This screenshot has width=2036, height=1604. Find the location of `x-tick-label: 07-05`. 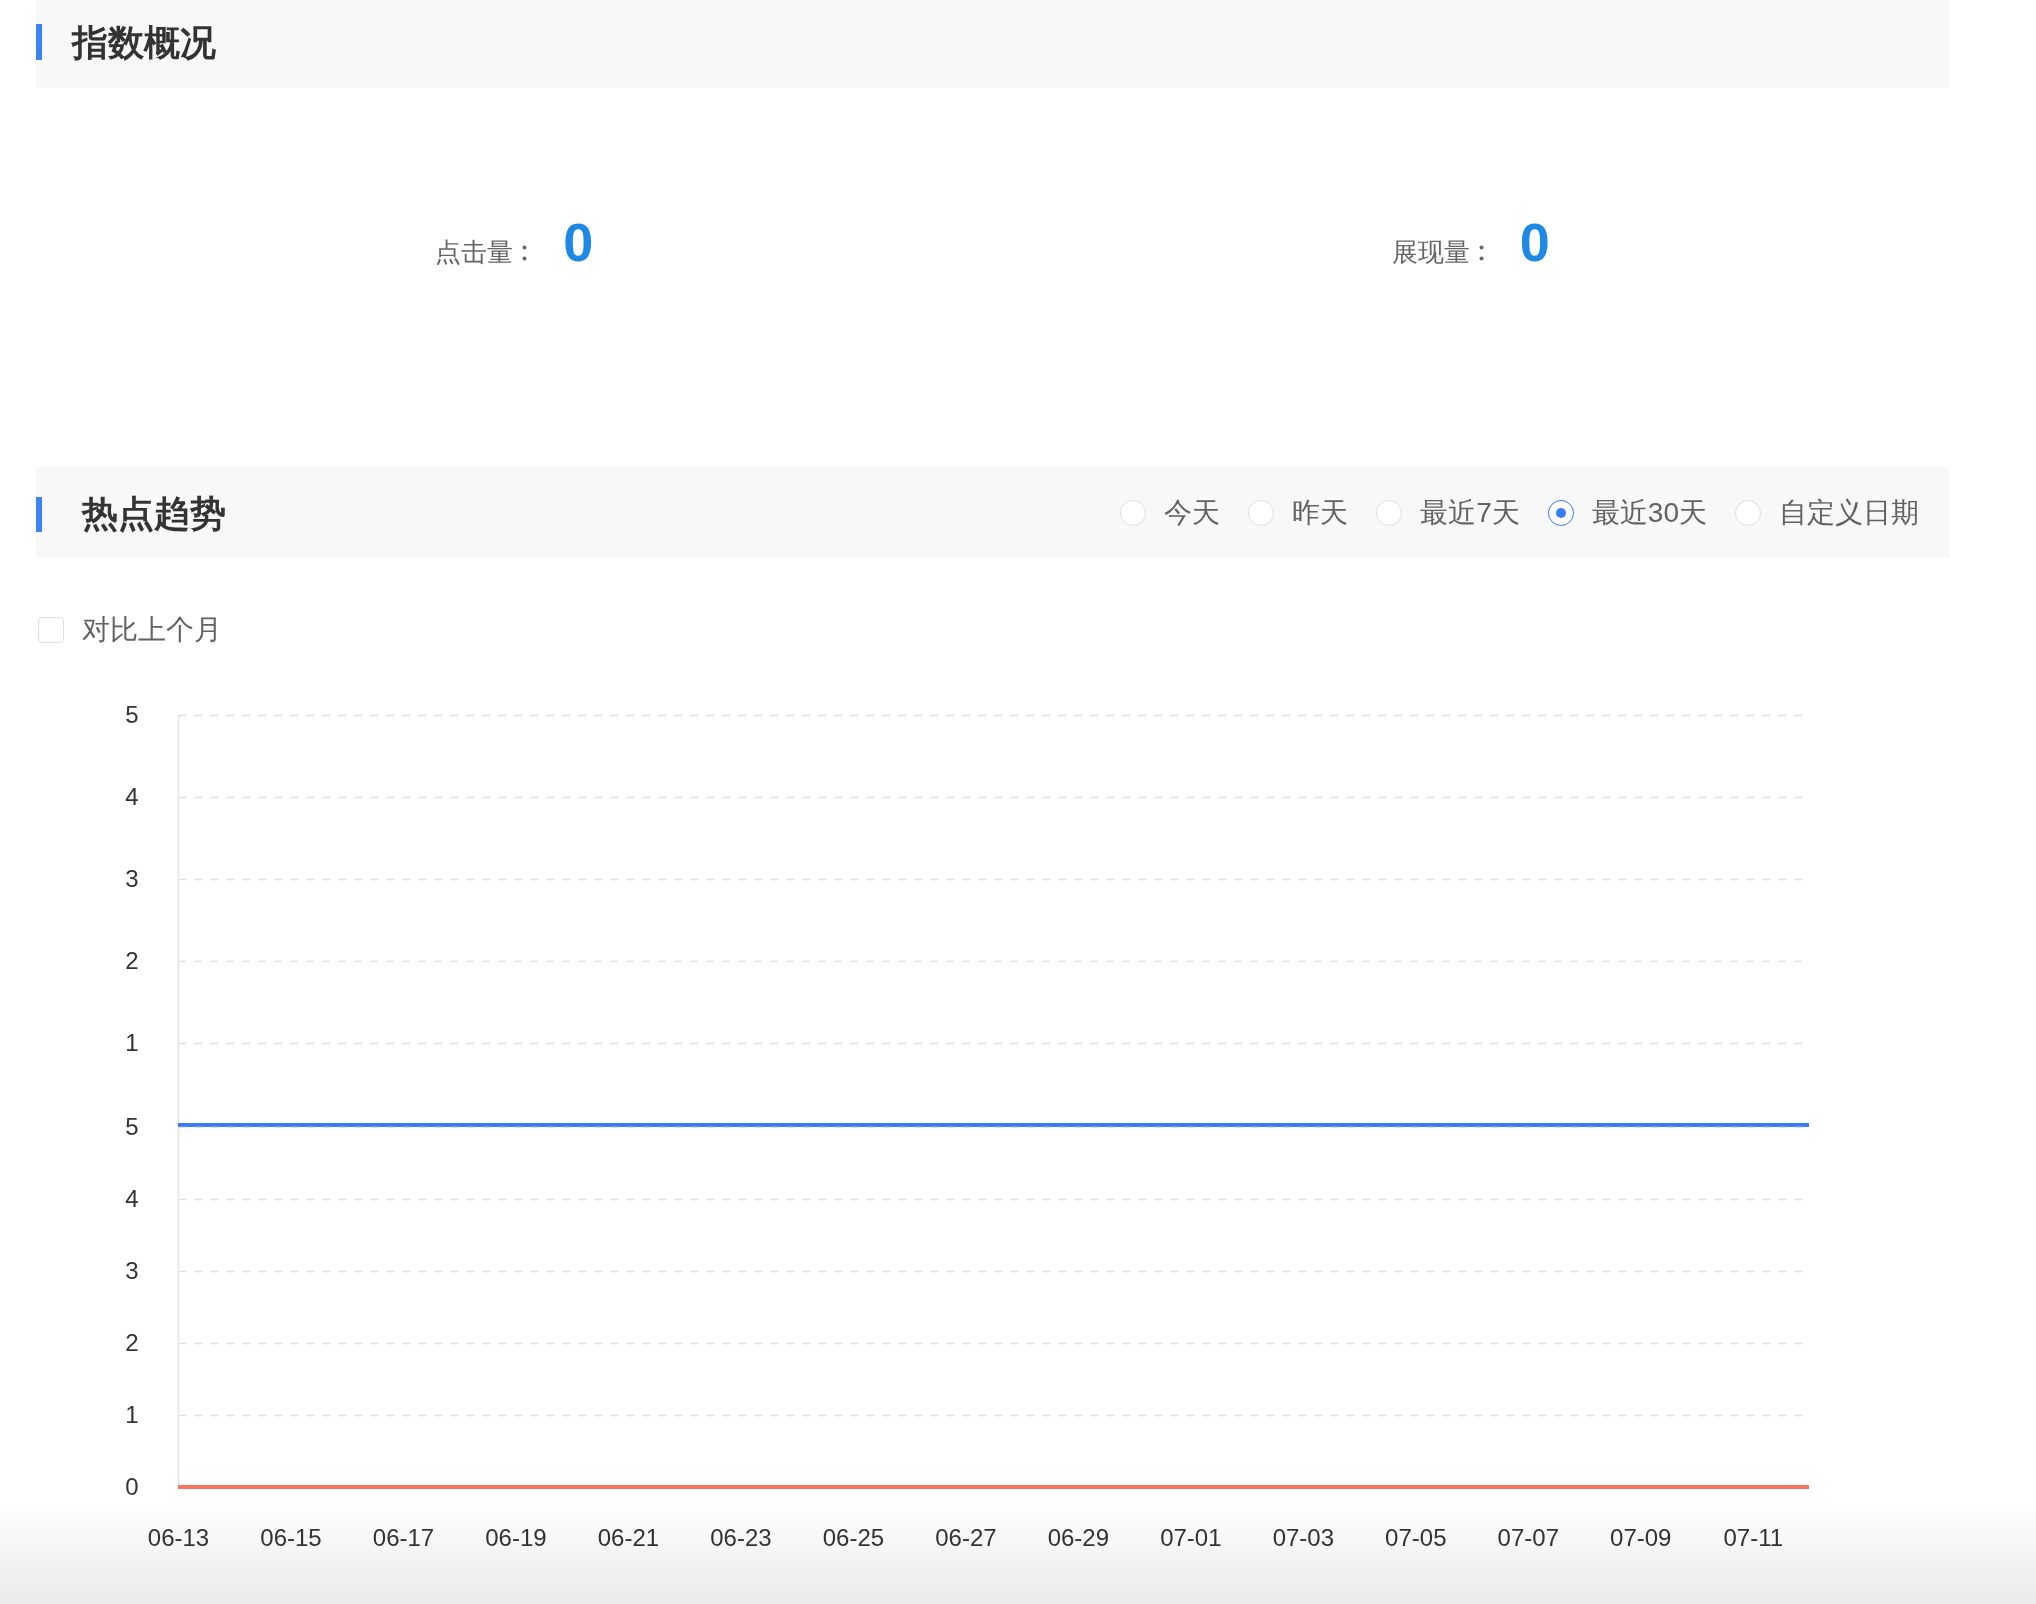

x-tick-label: 07-05 is located at coordinates (1416, 1537).